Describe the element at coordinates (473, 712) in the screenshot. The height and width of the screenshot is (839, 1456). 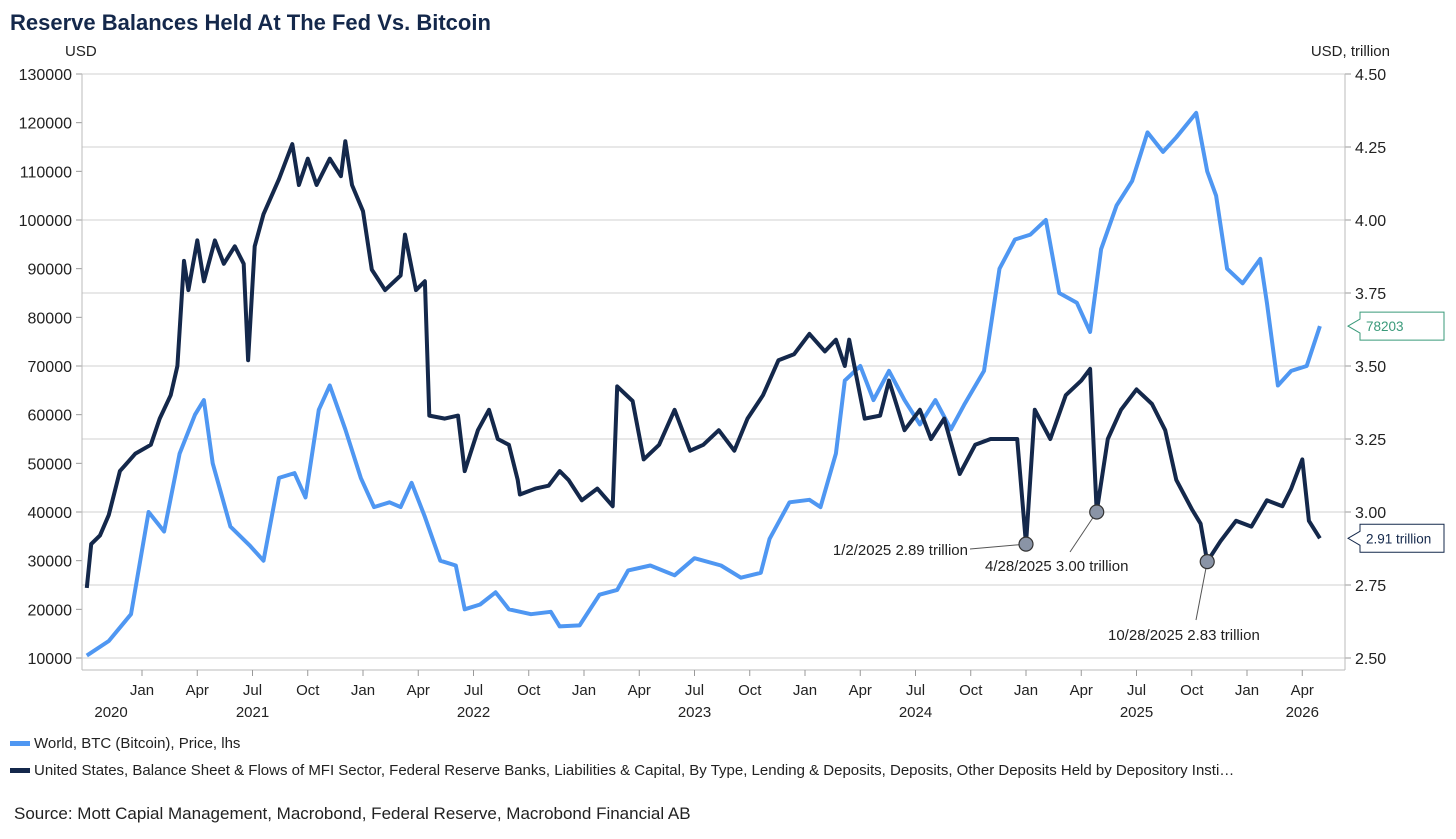
I see `x-year-label: 2022` at that location.